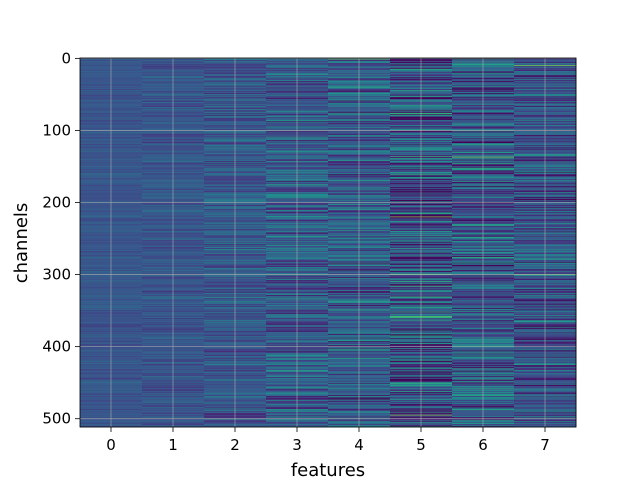  I want to click on y-tick-label: 0, so click(66, 58).